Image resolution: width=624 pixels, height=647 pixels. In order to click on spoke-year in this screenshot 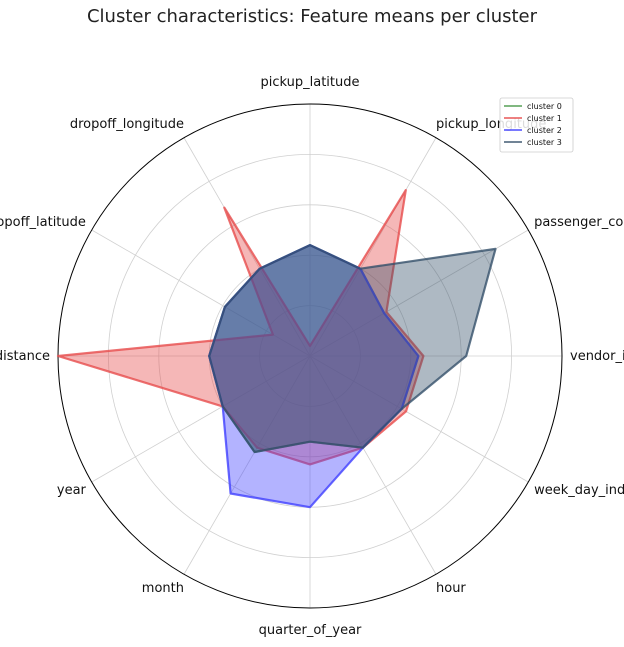, I will do `click(201, 419)`.